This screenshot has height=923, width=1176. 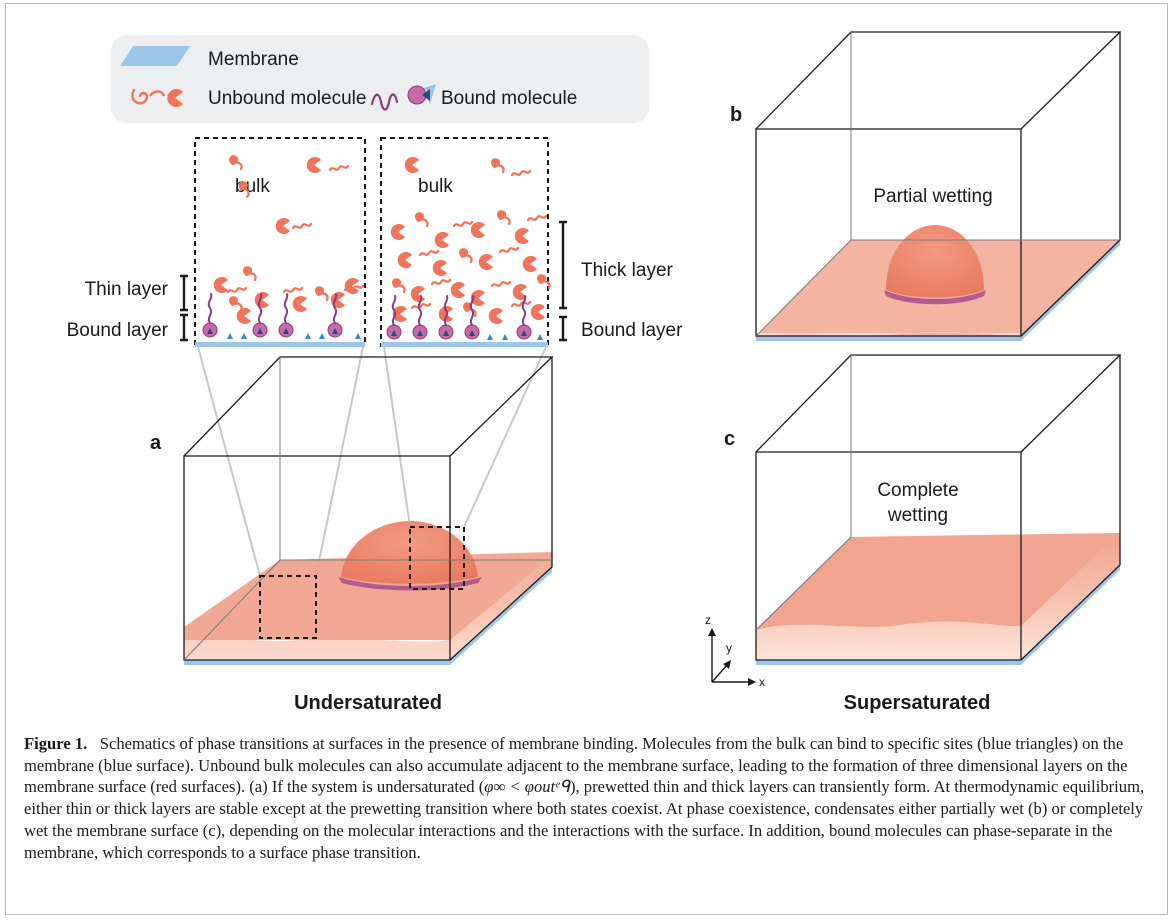 I want to click on box-complete-wetting, so click(x=938, y=509).